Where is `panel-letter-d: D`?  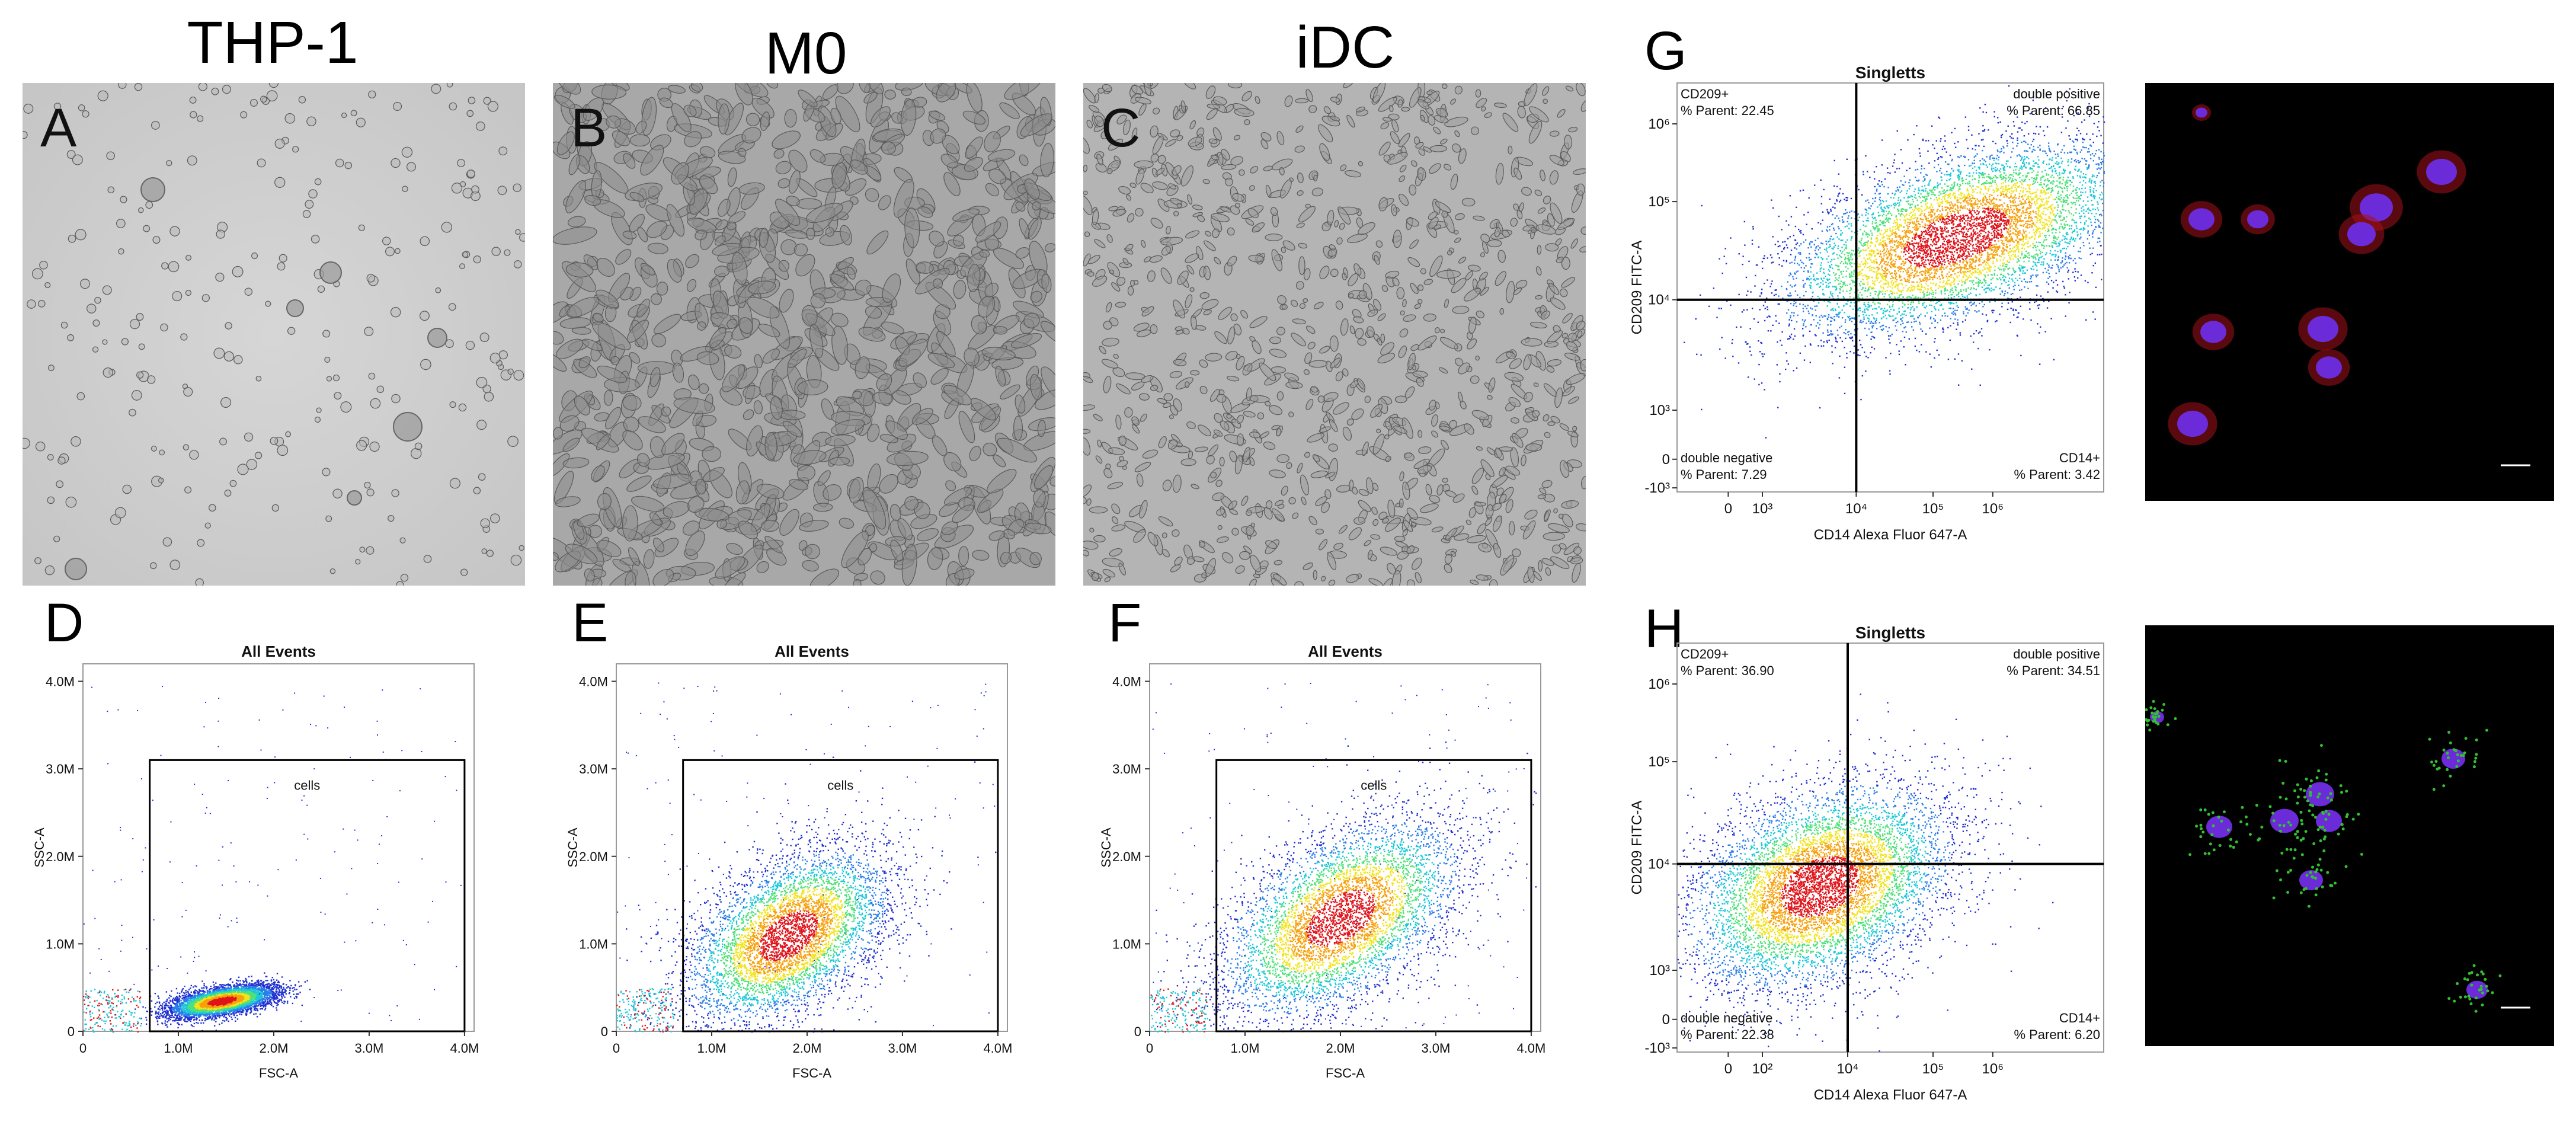 panel-letter-d: D is located at coordinates (64, 623).